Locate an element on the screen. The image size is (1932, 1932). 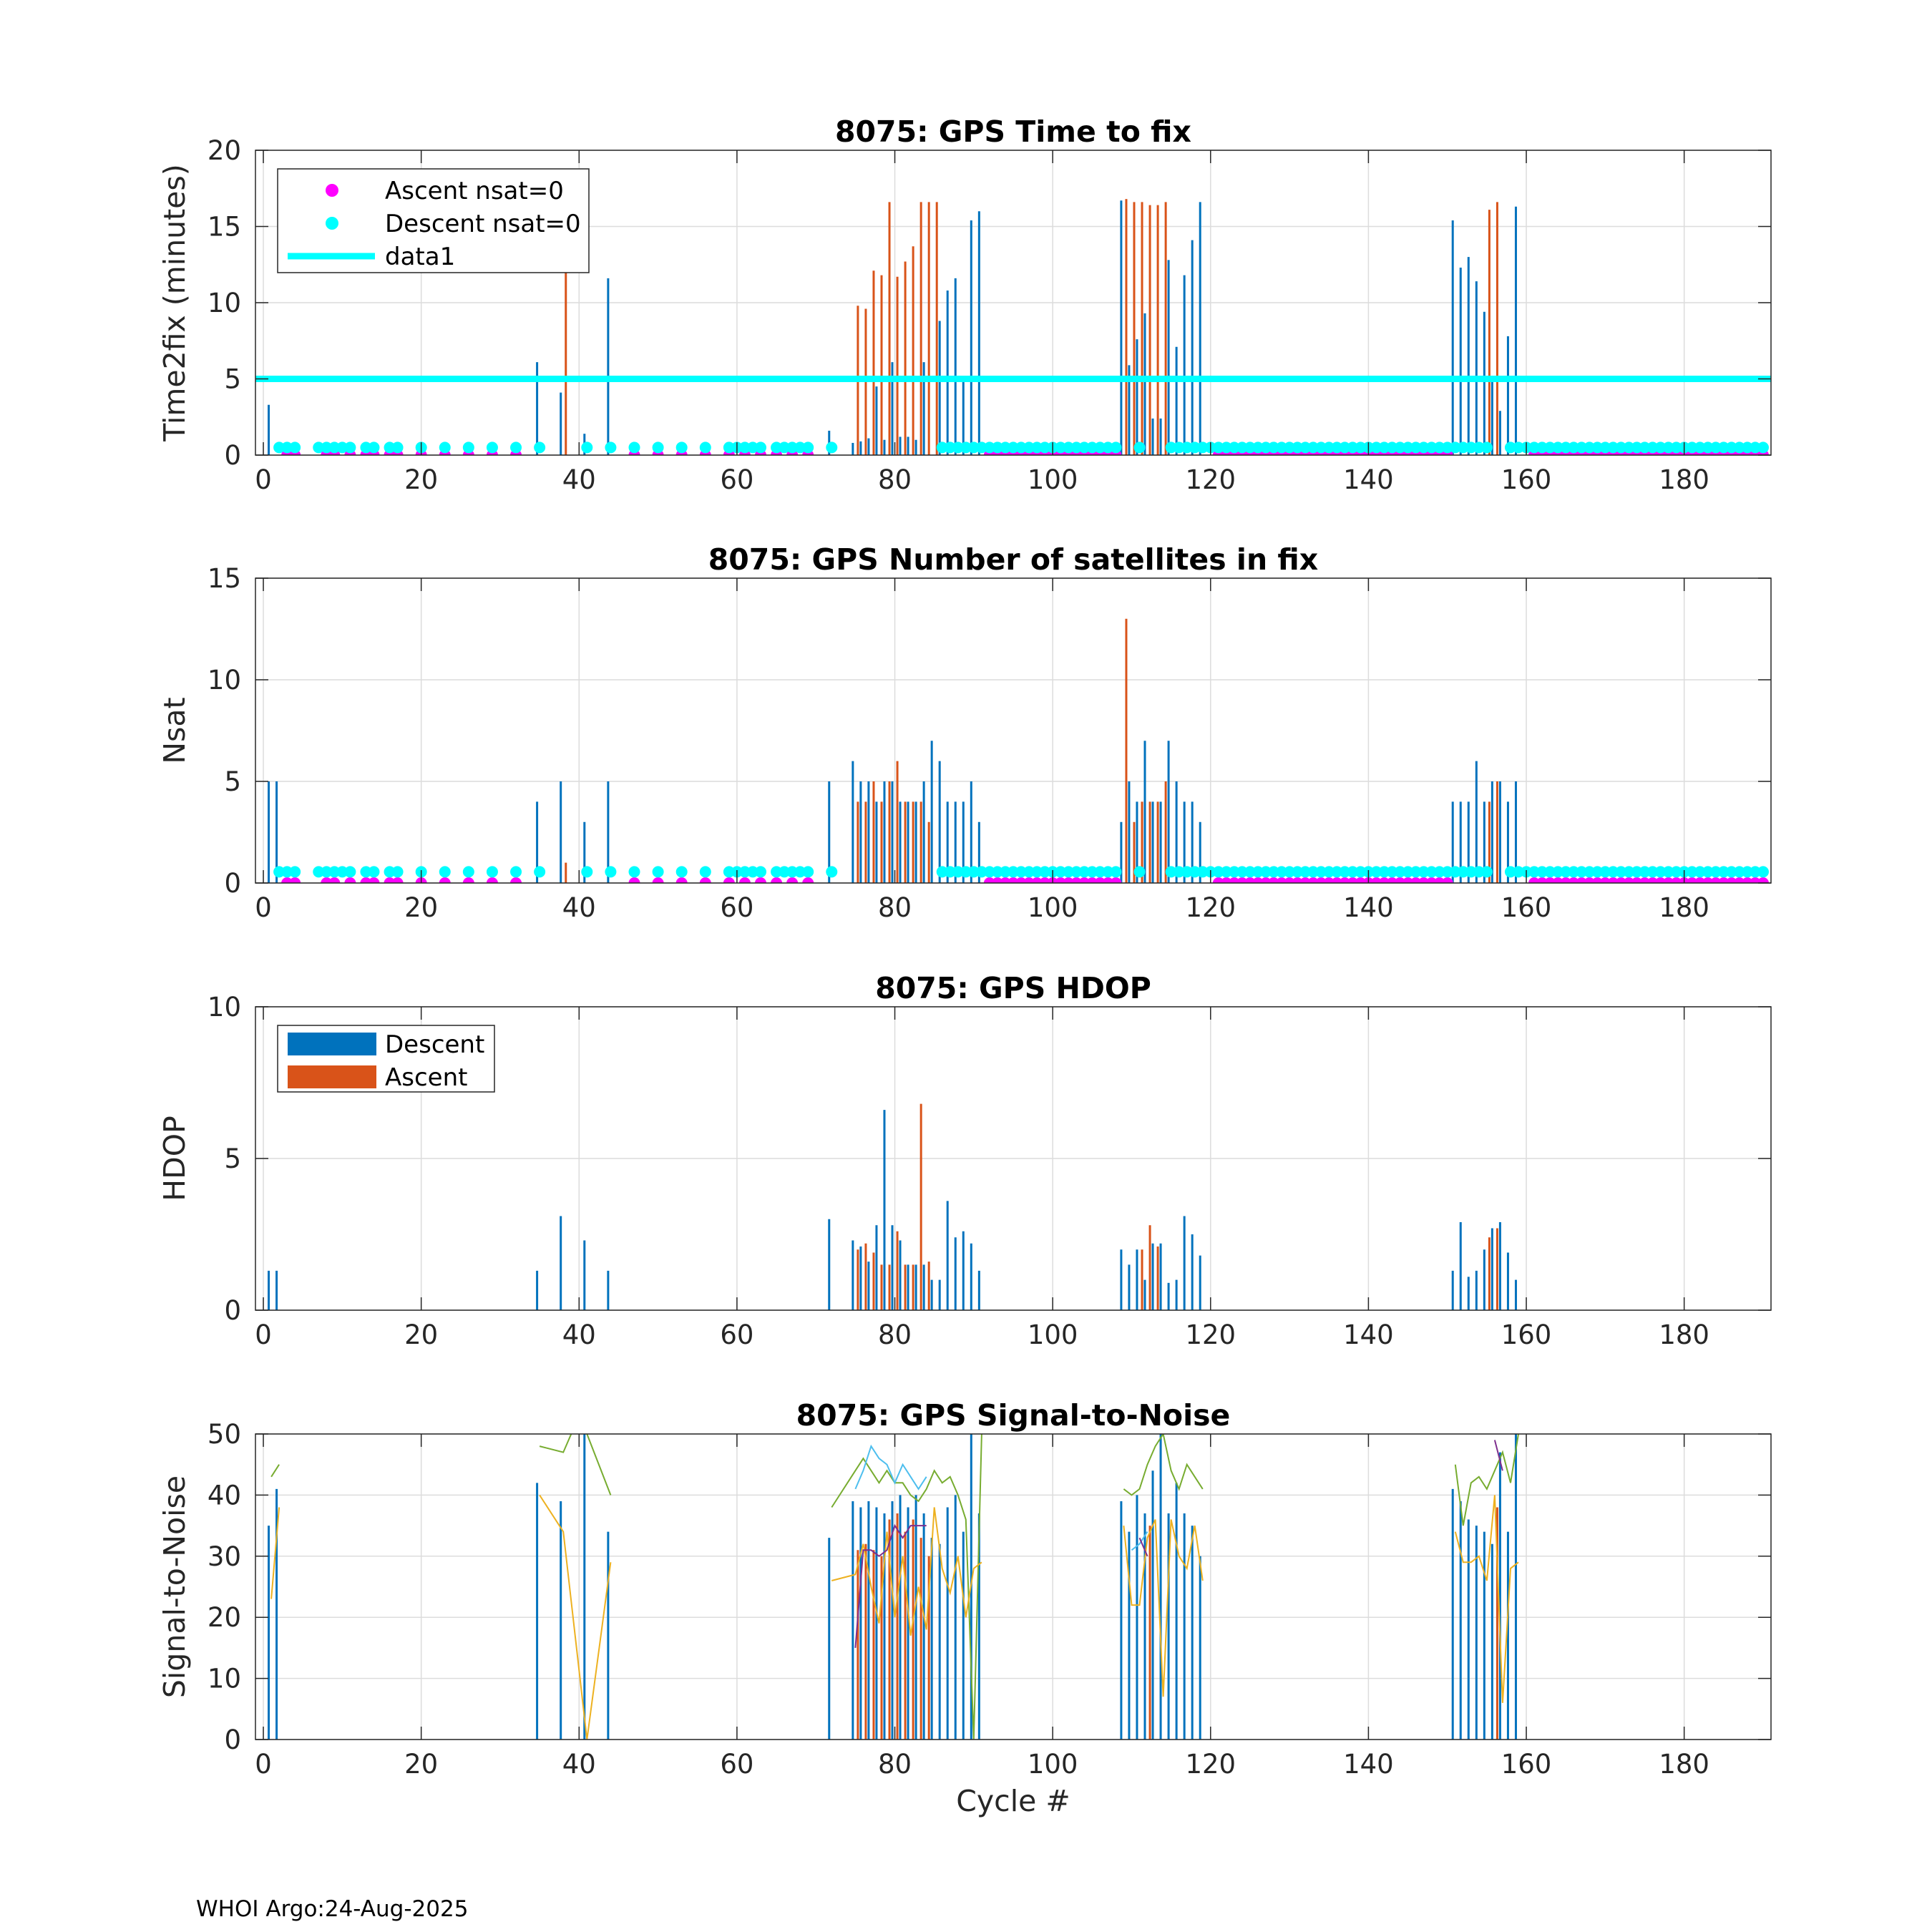
x-tick-label: 140 is located at coordinates (1368, 1334).